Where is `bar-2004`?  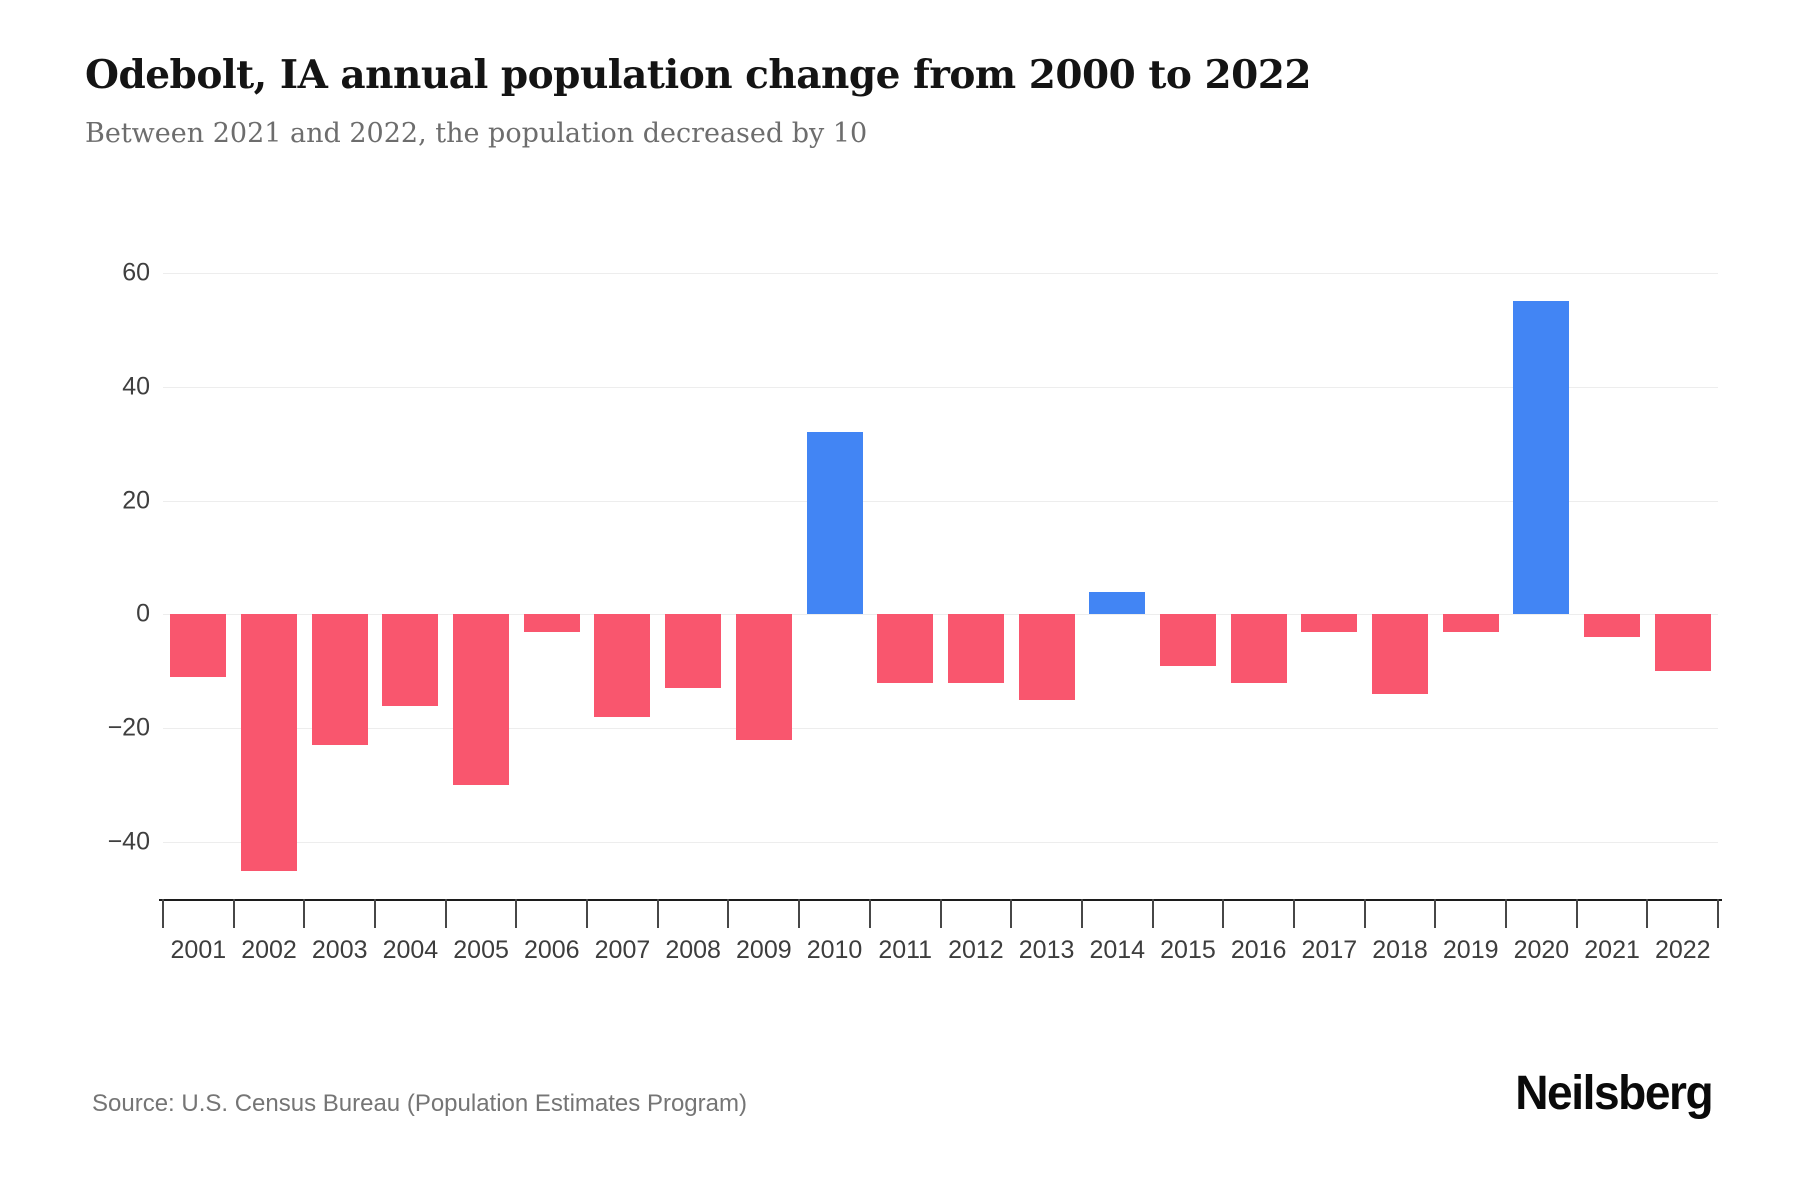
bar-2004 is located at coordinates (410, 660).